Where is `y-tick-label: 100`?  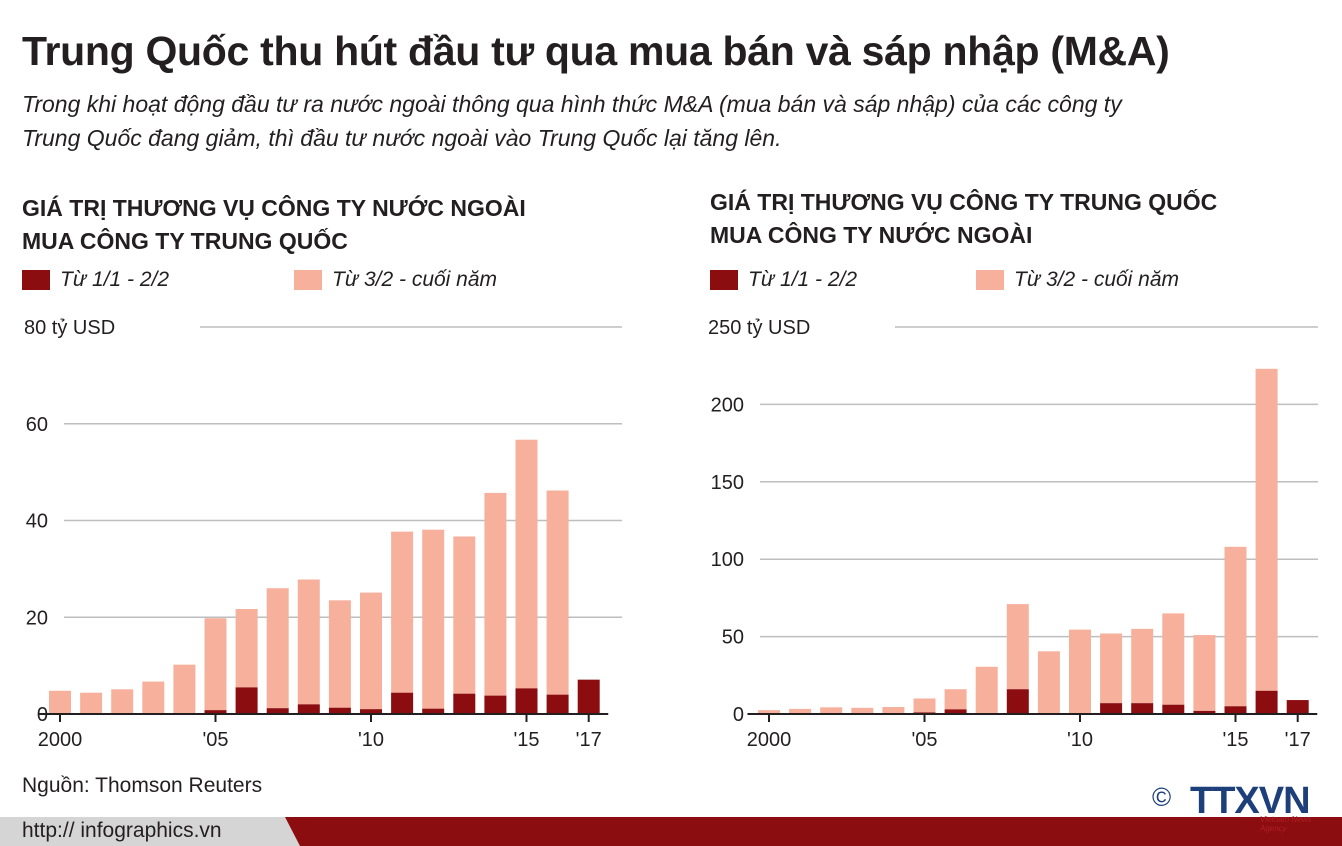 y-tick-label: 100 is located at coordinates (727, 560).